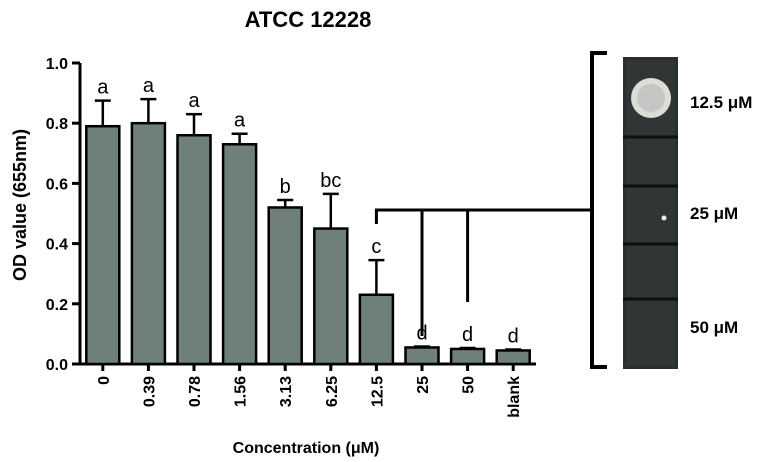 The width and height of the screenshot is (773, 462). I want to click on x-tick-label: 6.25, so click(332, 391).